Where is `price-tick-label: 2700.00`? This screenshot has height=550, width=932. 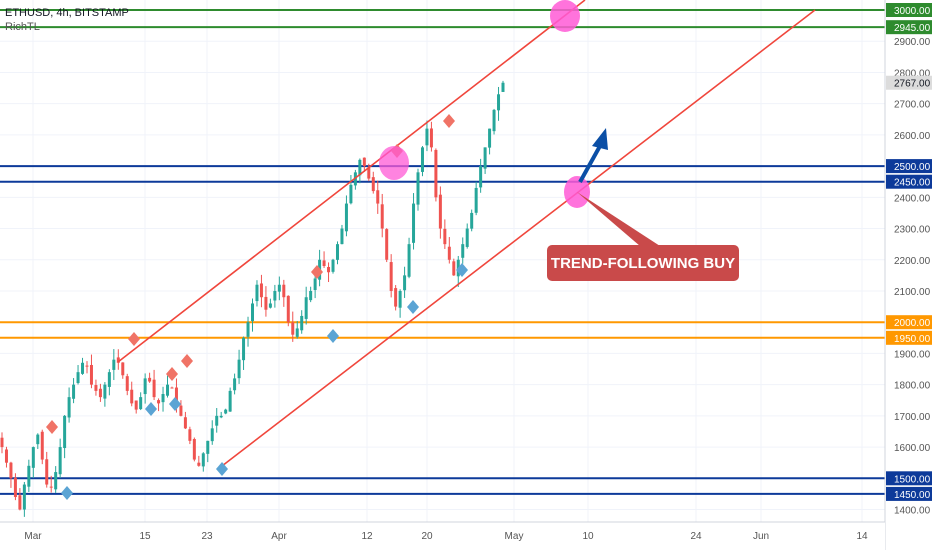 price-tick-label: 2700.00 is located at coordinates (912, 105).